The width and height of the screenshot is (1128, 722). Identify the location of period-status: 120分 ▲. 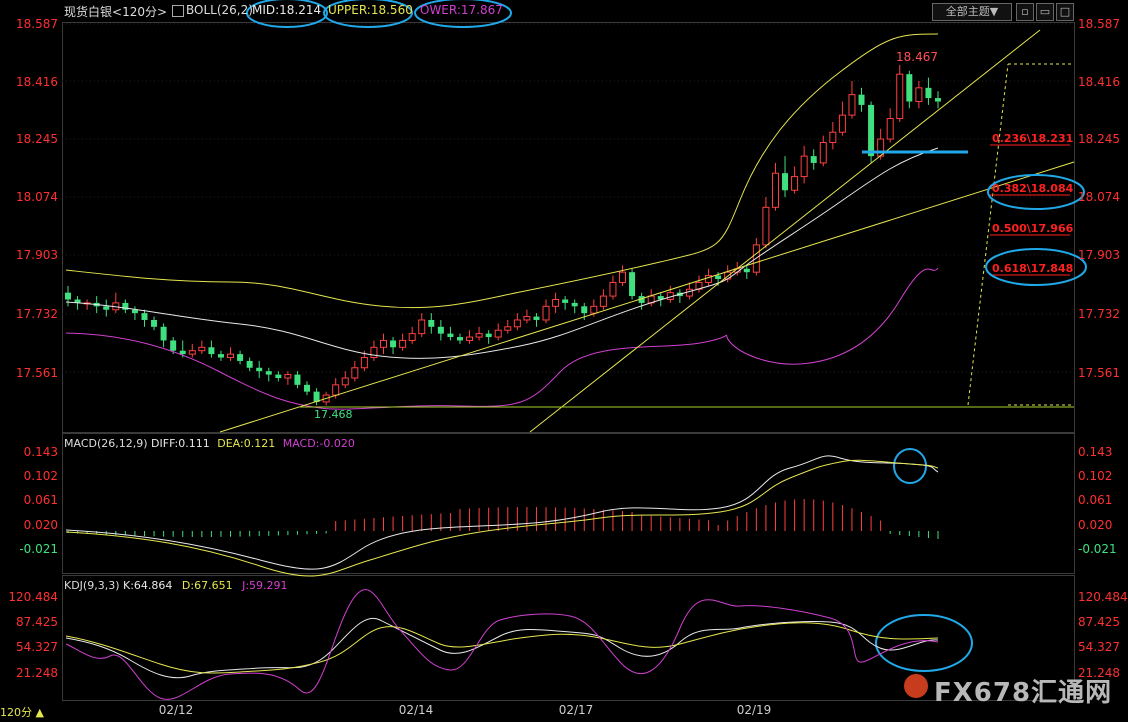
(30, 713).